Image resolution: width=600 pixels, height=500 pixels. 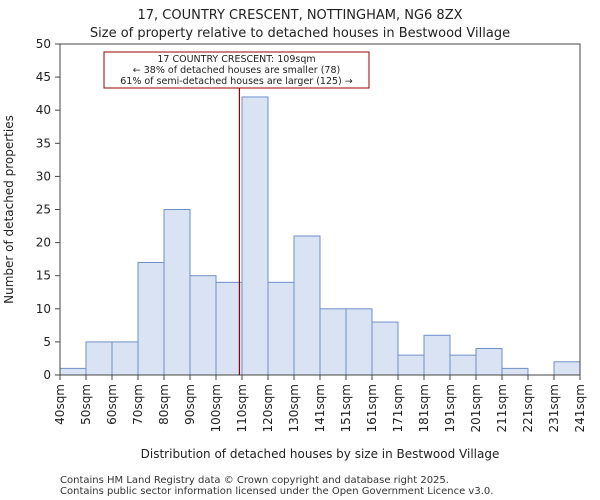 What do you see at coordinates (60, 404) in the screenshot?
I see `x-tick-label: 40sqm` at bounding box center [60, 404].